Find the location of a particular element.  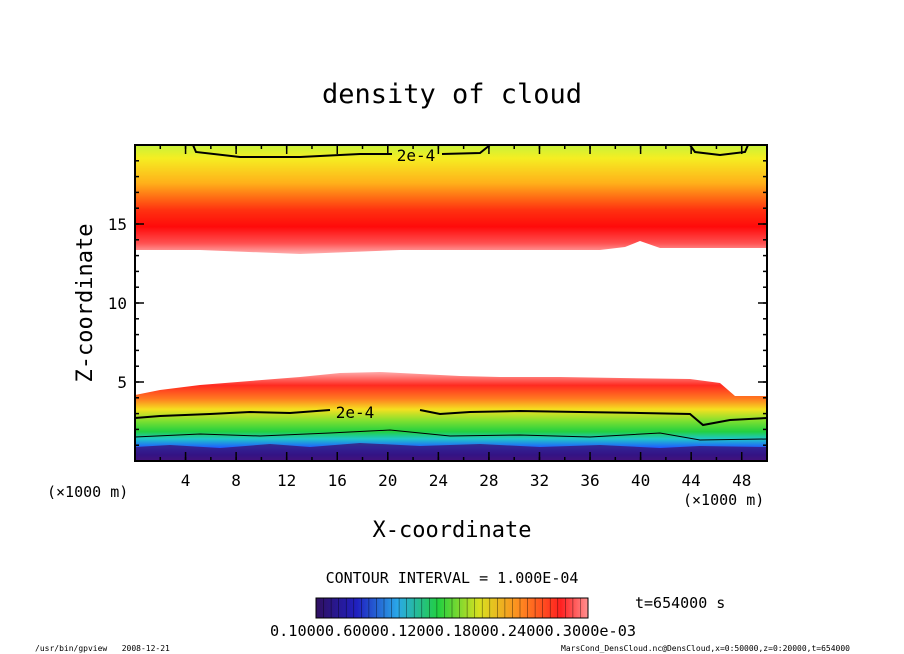

y-tick-label: 10 is located at coordinates (117, 303).